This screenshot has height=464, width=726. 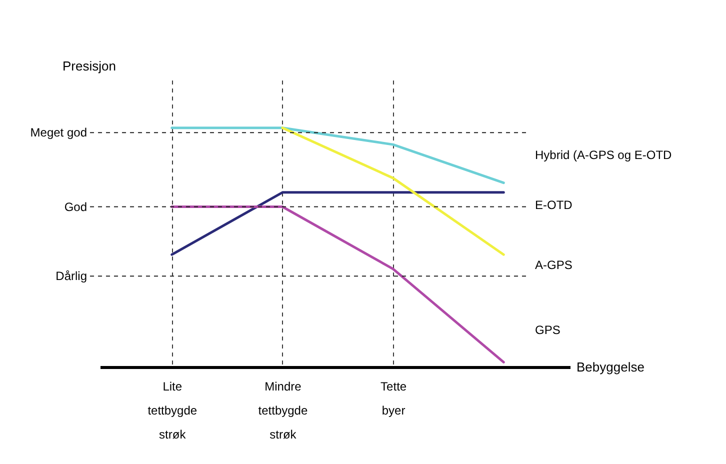 I want to click on x-tick-label: Mindre tettbygde strøk, so click(x=283, y=411).